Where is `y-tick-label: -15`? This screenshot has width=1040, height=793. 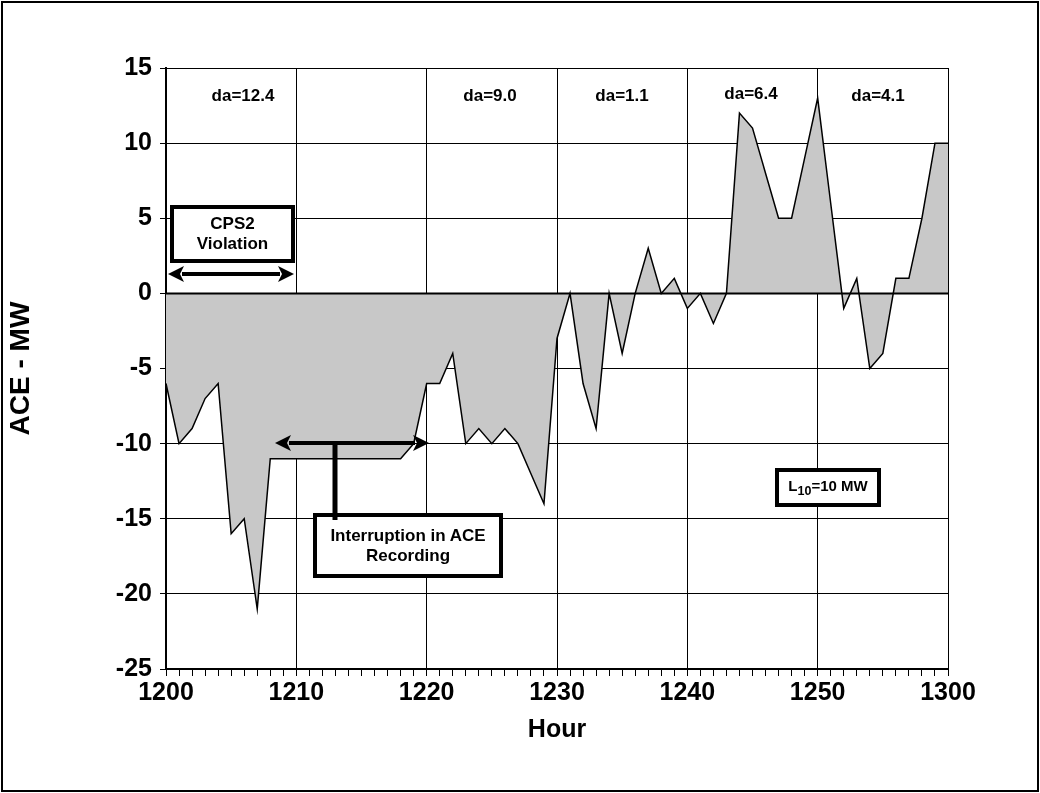
y-tick-label: -15 is located at coordinates (134, 516).